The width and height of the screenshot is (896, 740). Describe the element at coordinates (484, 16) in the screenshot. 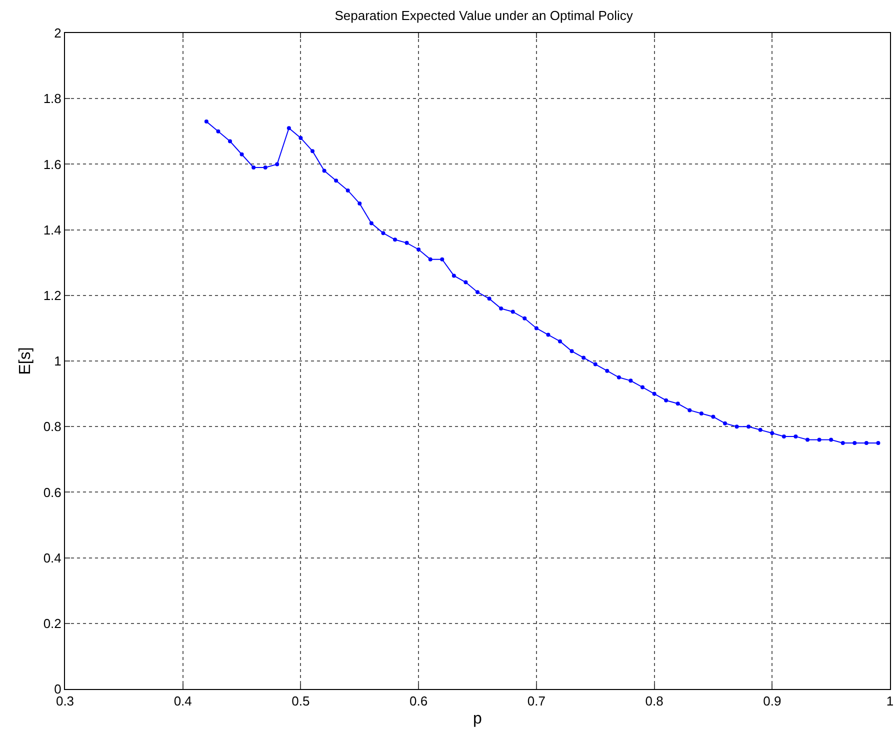

I see `chart-title: Separation Expected Value under an Optimal Policy` at that location.